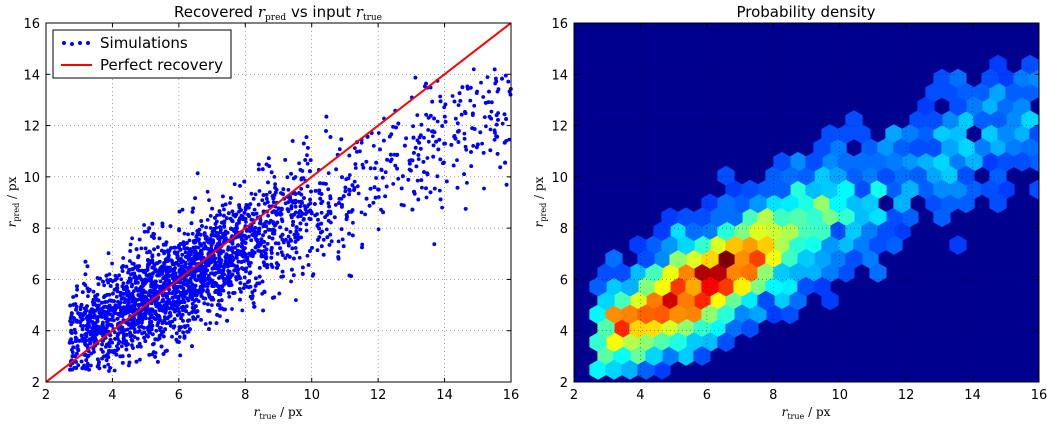 The height and width of the screenshot is (424, 1047). What do you see at coordinates (76, 43) in the screenshot?
I see `legend-marker-simulations` at bounding box center [76, 43].